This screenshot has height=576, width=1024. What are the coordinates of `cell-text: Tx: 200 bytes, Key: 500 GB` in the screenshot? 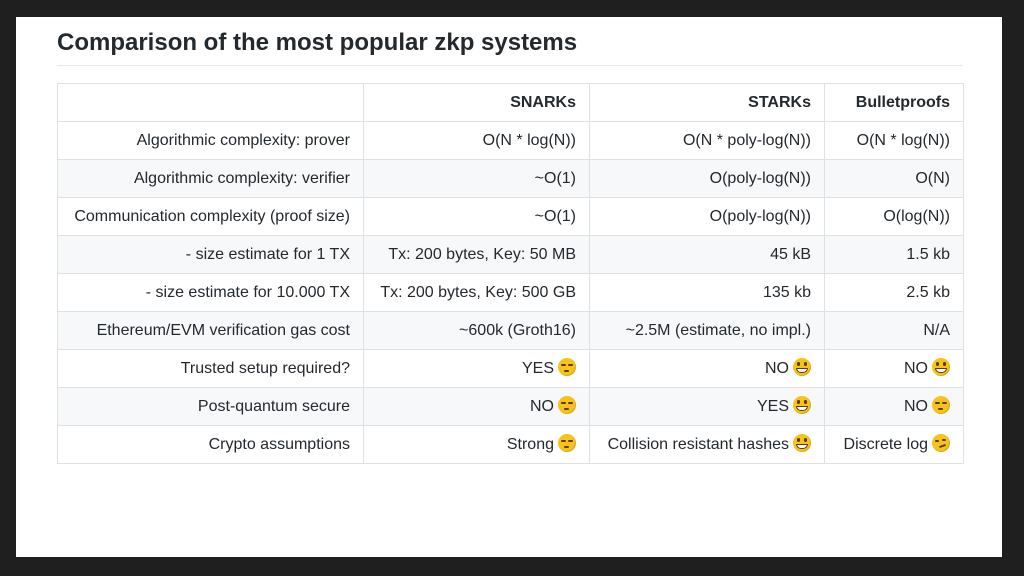 It's located at (478, 292).